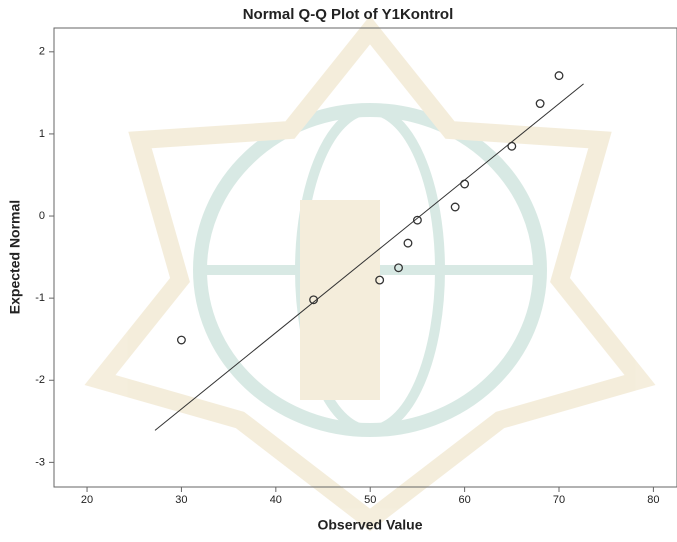  What do you see at coordinates (42, 134) in the screenshot?
I see `y-tick-label: 1` at bounding box center [42, 134].